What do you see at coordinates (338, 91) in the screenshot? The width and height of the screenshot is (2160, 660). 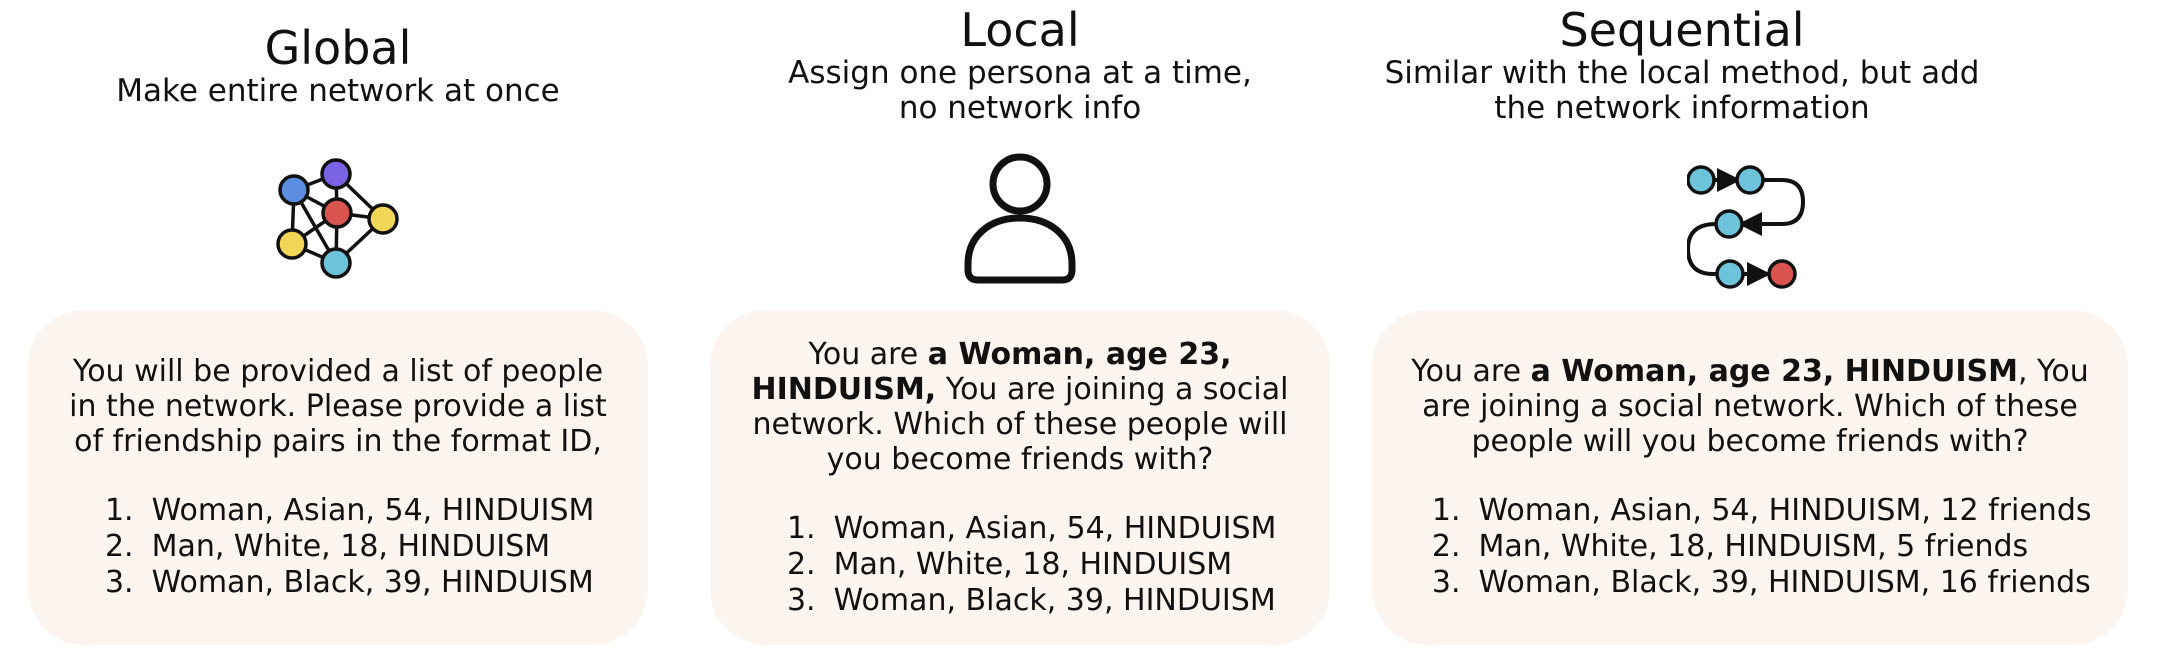 I see `panel-subtitle: Make entire network at once` at bounding box center [338, 91].